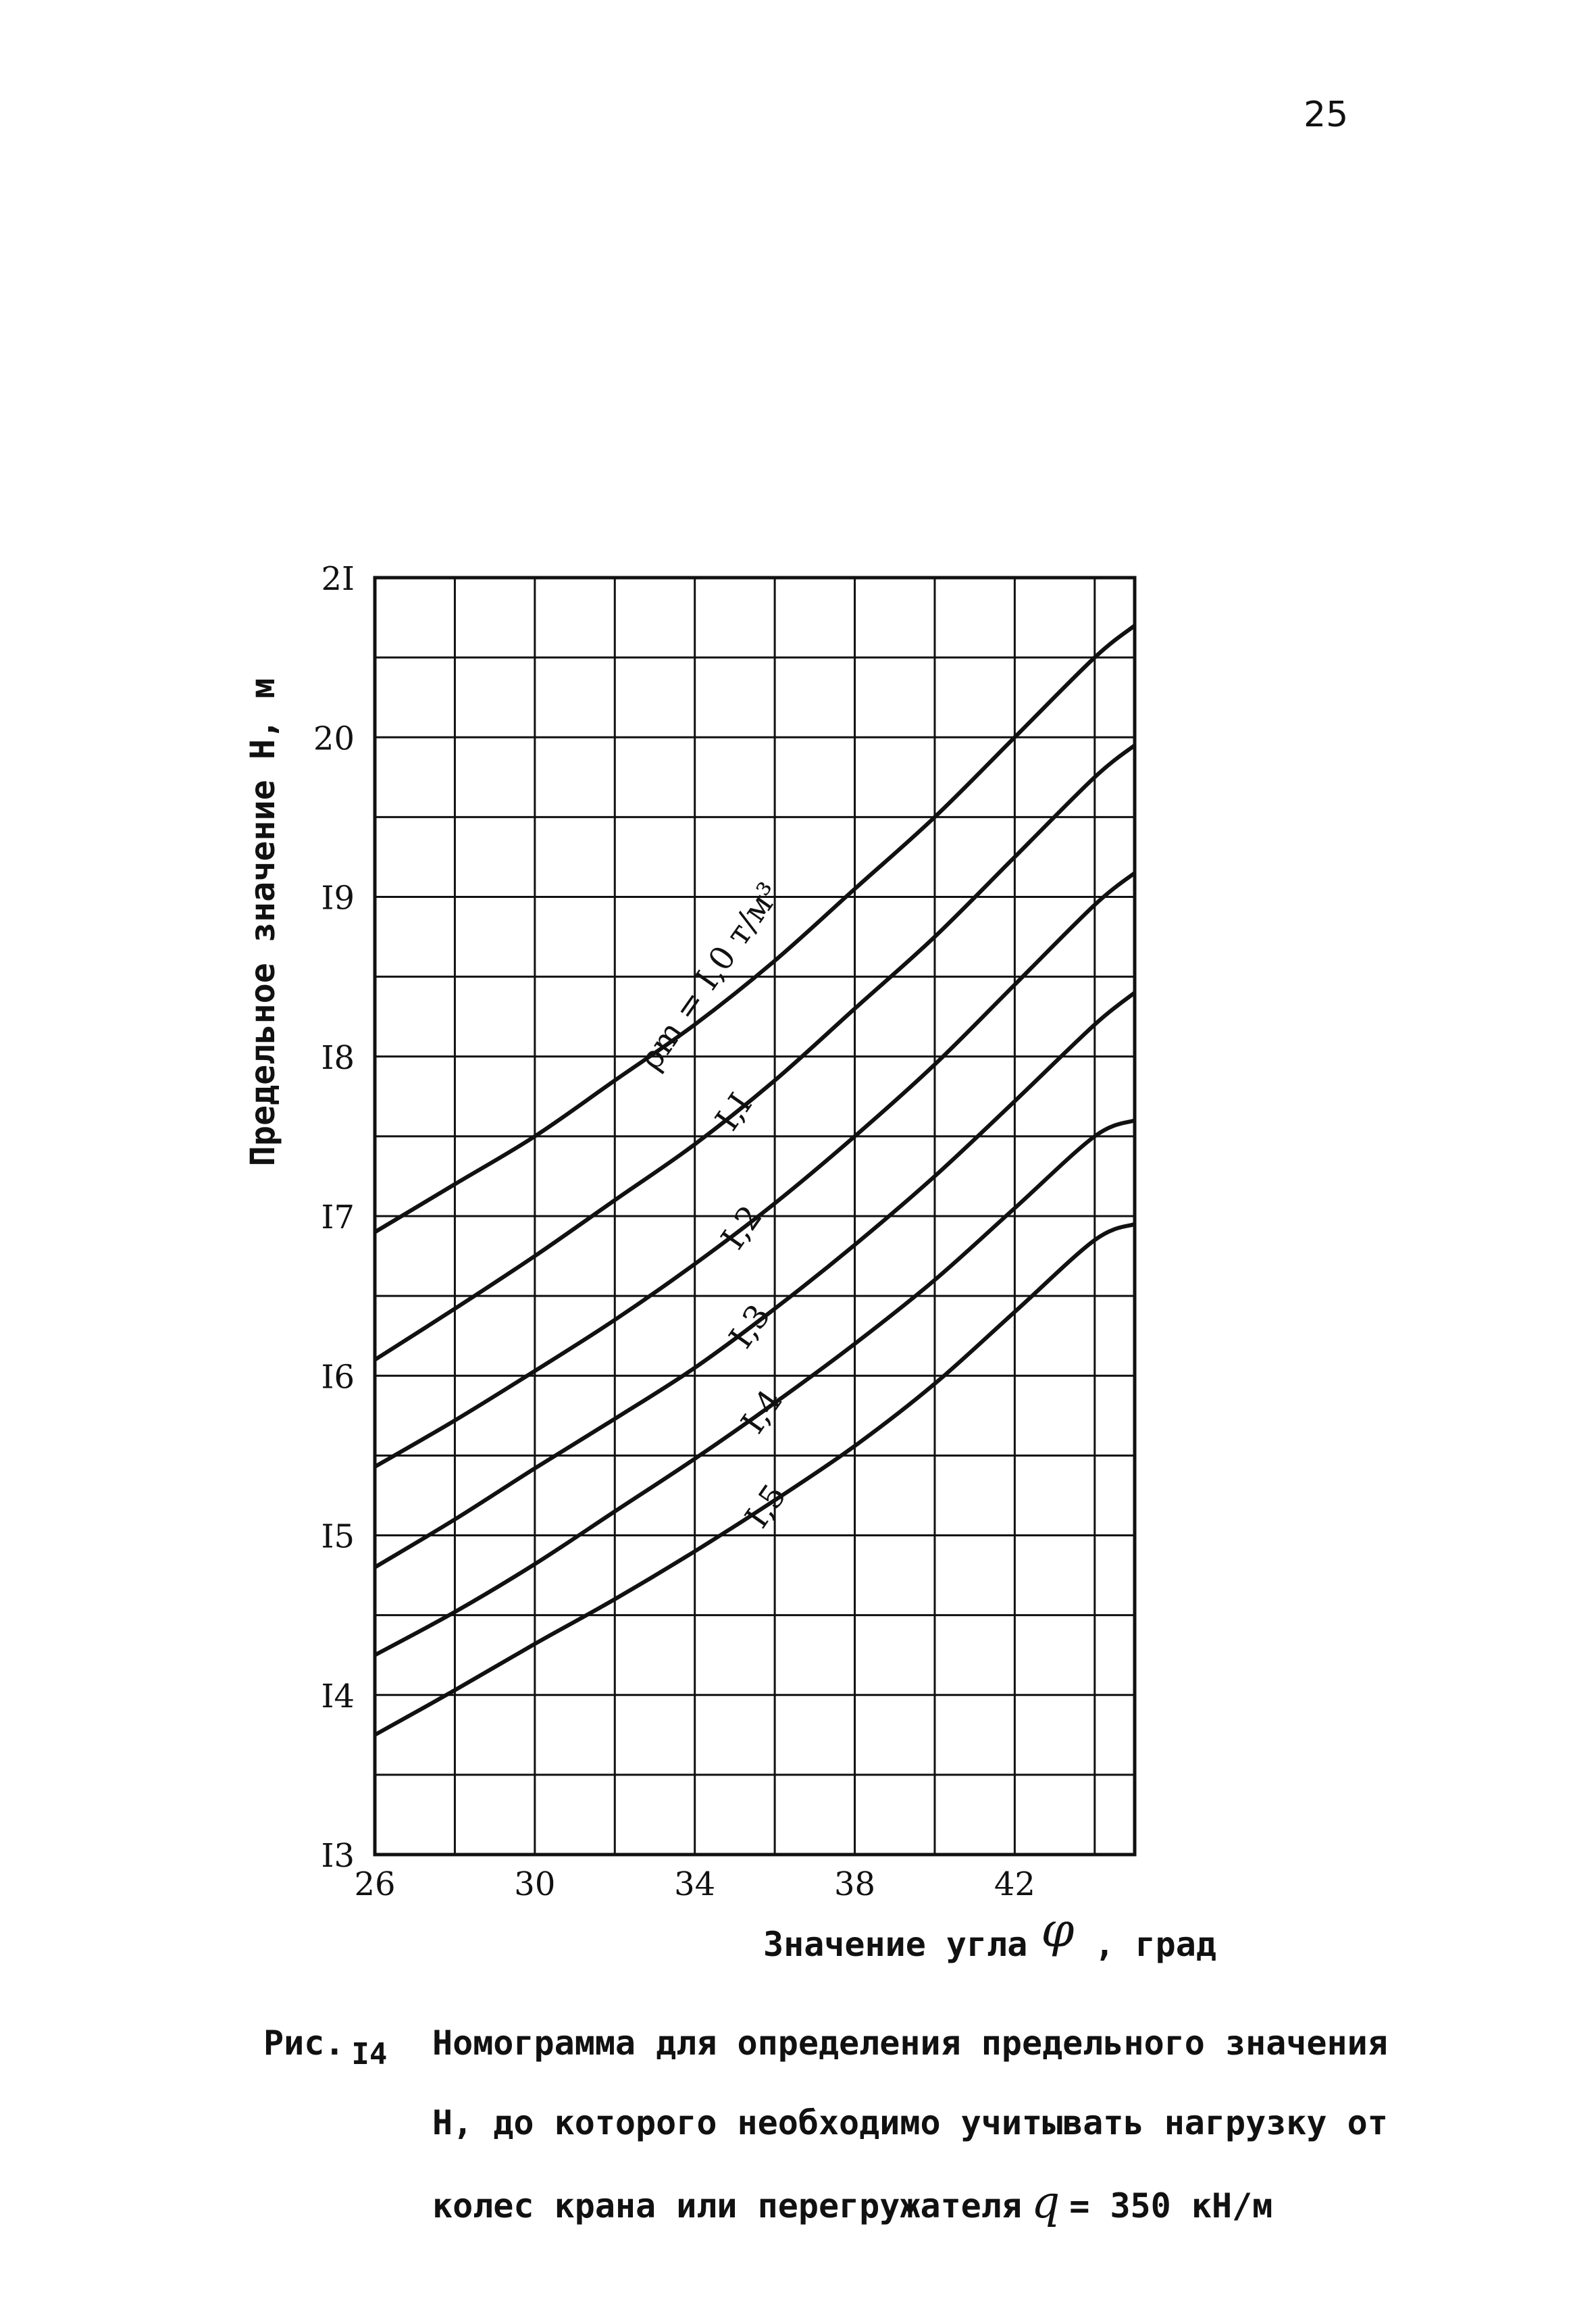 The width and height of the screenshot is (1596, 2314). I want to click on y-tick-label: I8, so click(338, 1058).